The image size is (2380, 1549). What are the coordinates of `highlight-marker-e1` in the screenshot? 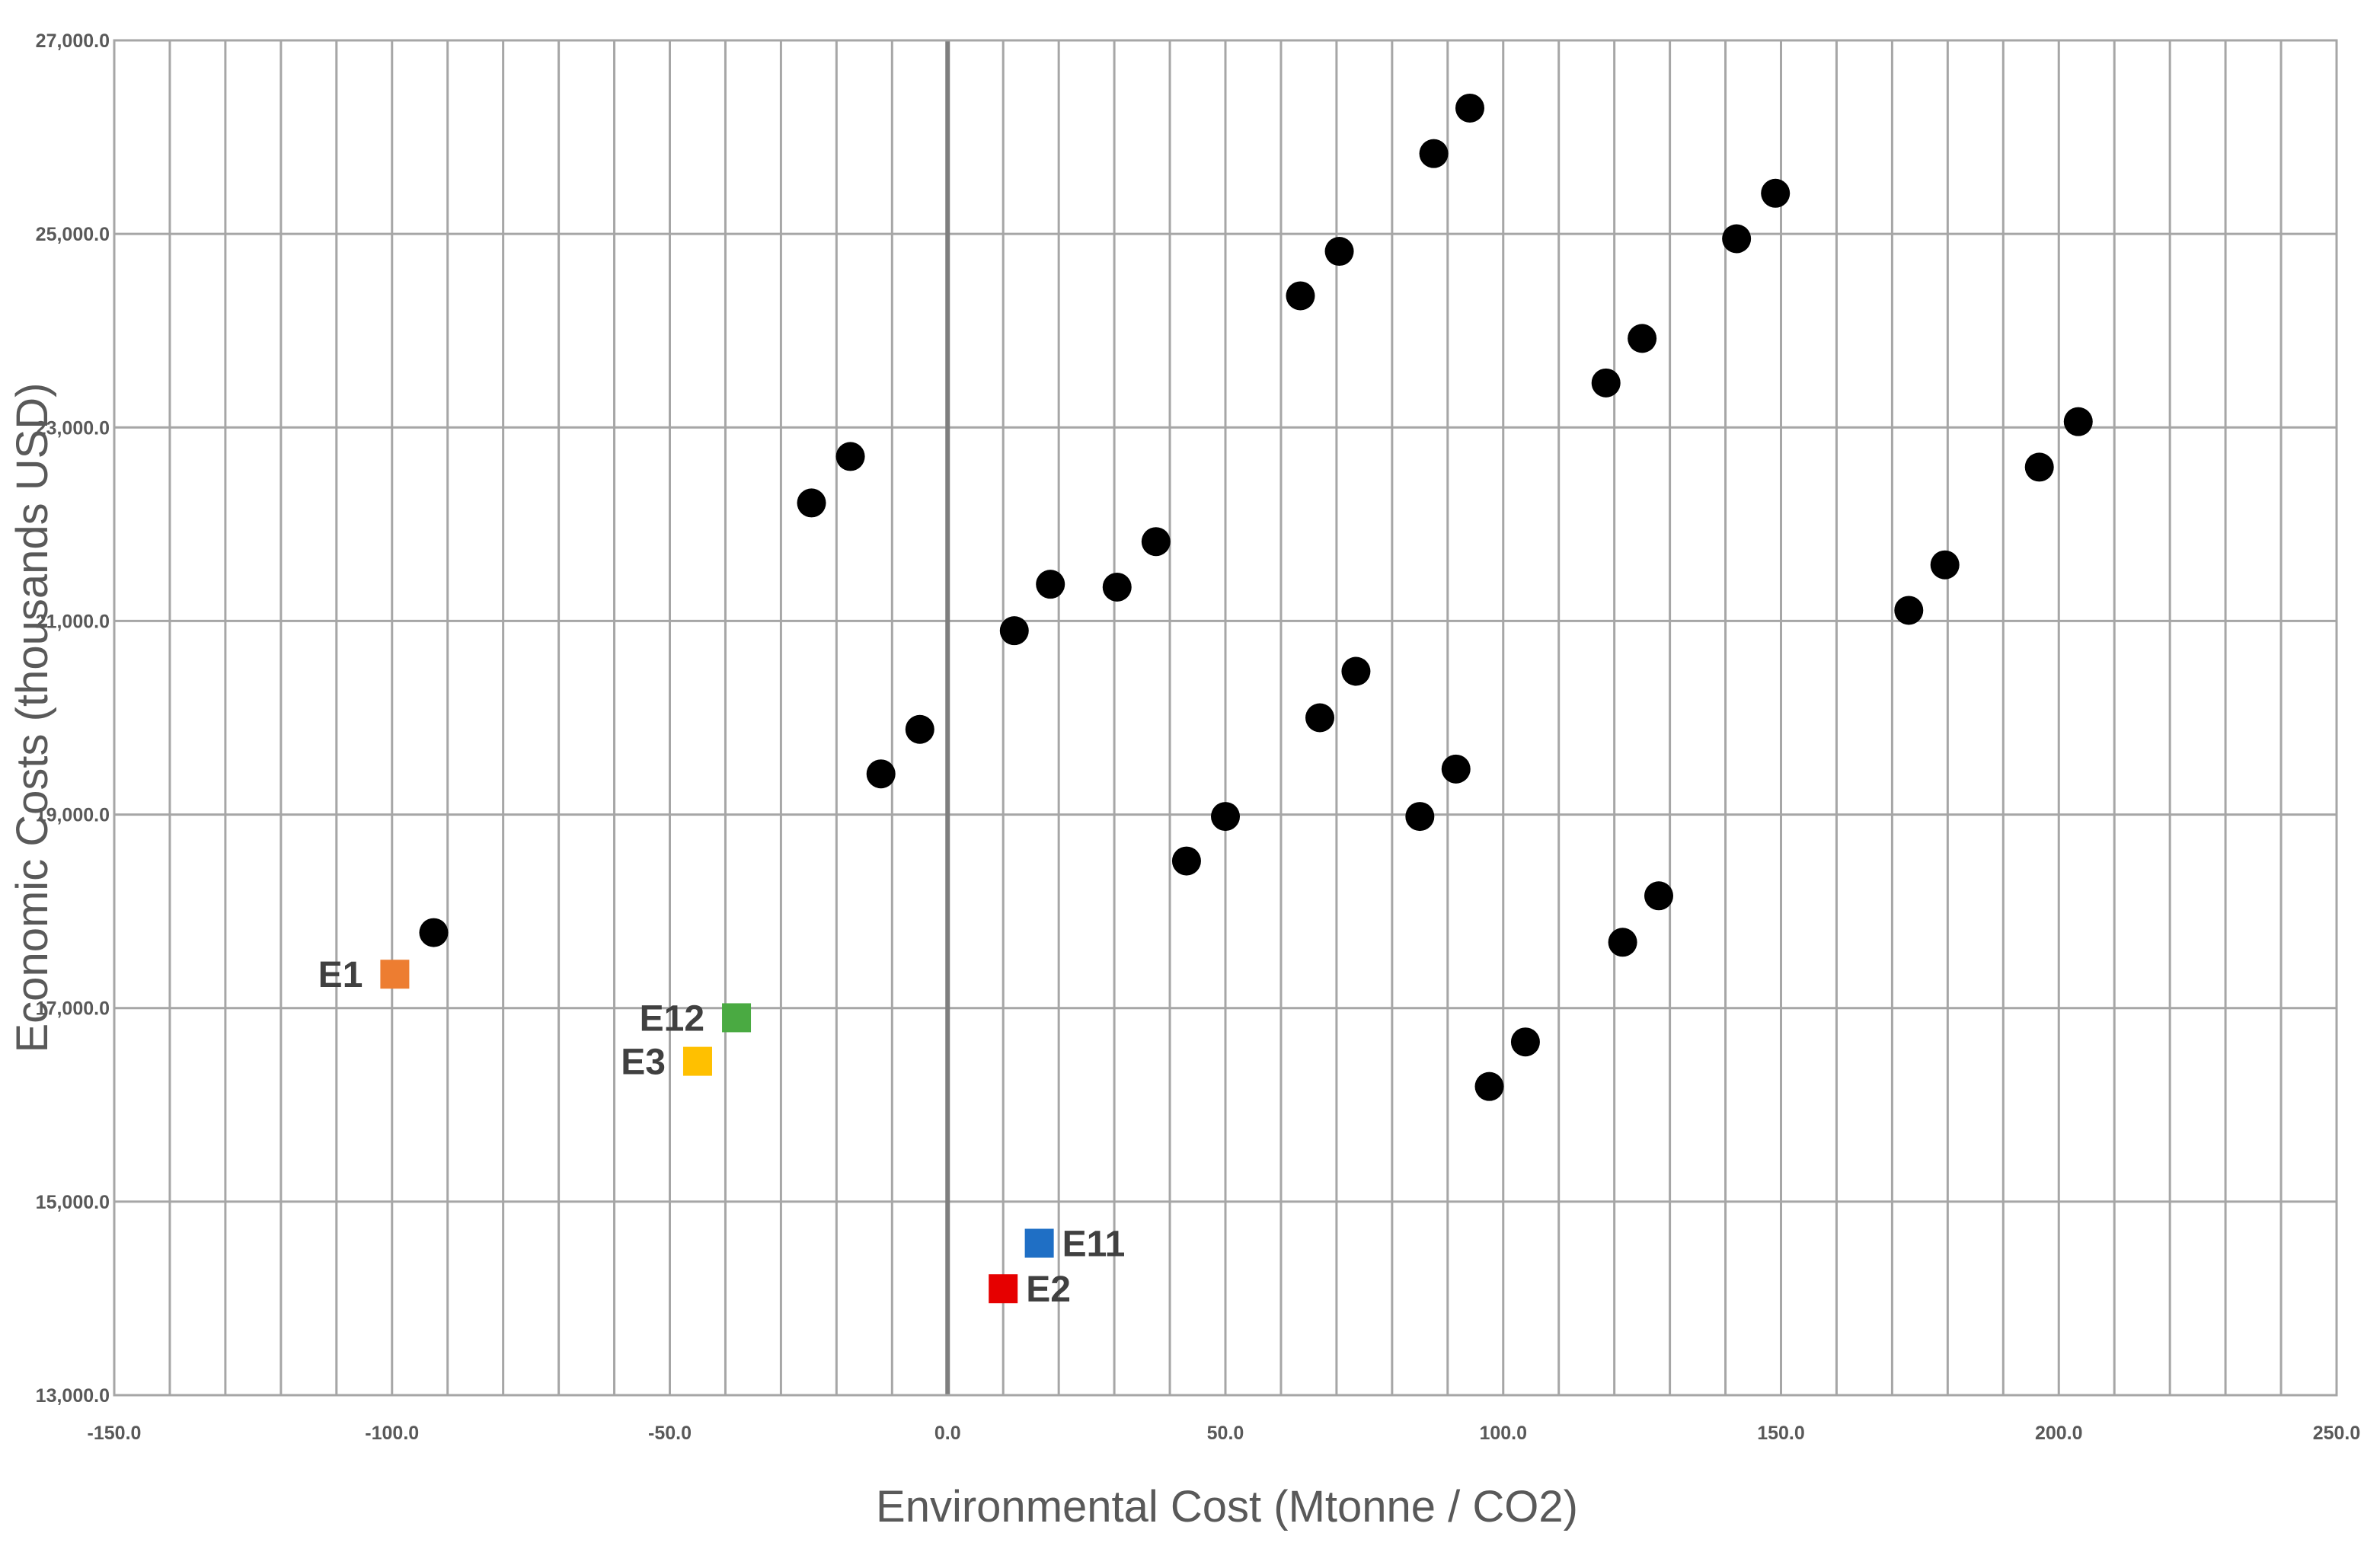 It's located at (395, 974).